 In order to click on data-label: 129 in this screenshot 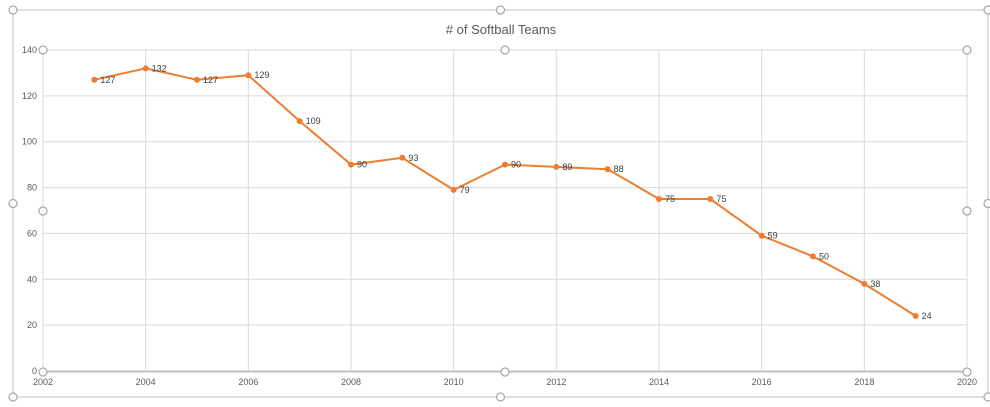, I will do `click(261, 75)`.